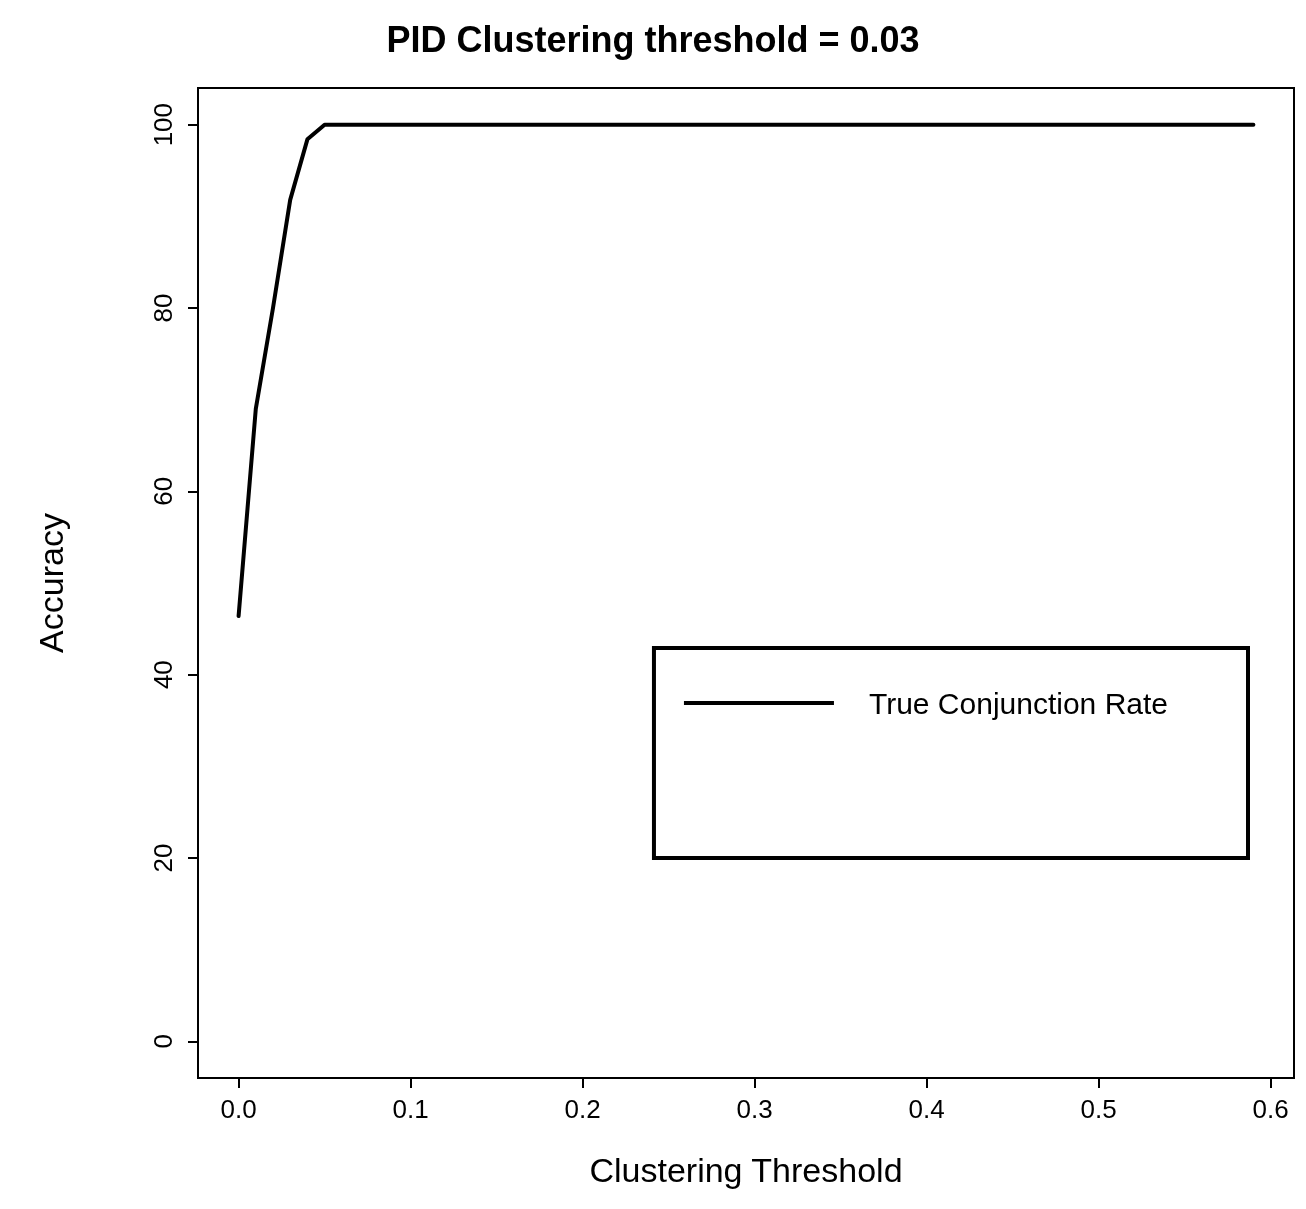 This screenshot has height=1209, width=1306. I want to click on chart-title: PID Clustering threshold = 0.03, so click(653, 39).